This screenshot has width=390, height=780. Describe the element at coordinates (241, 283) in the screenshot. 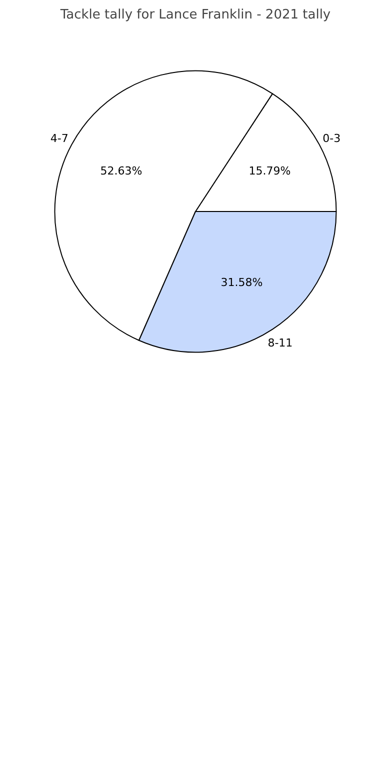

I see `data-label: 31.58%` at that location.